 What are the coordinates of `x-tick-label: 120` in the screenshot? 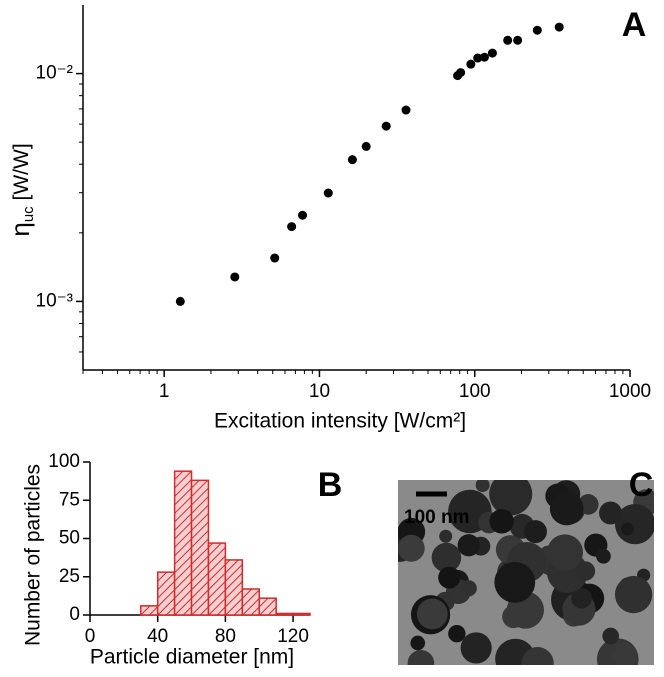 It's located at (293, 636).